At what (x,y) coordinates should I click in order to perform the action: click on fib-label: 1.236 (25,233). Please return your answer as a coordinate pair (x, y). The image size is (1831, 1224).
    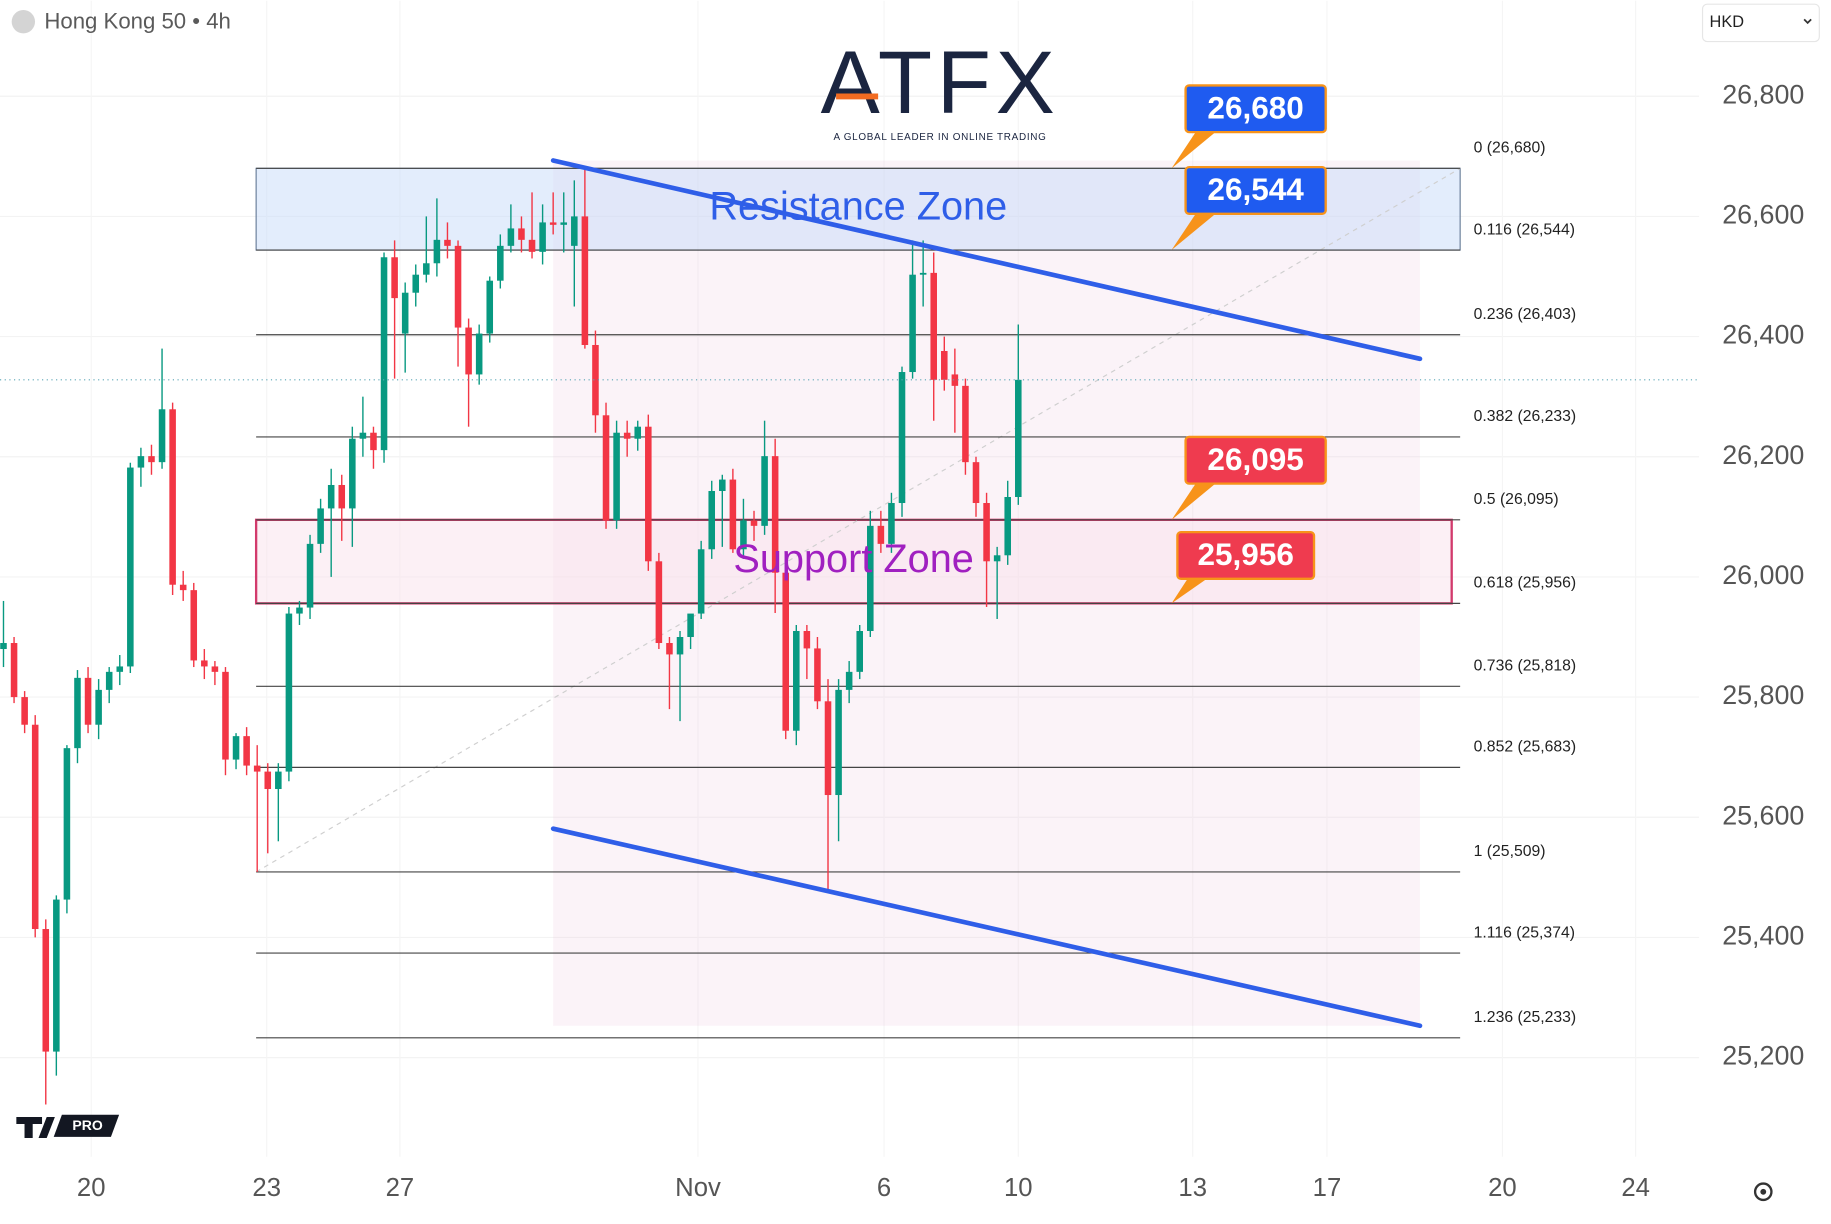
    Looking at the image, I should click on (1525, 1017).